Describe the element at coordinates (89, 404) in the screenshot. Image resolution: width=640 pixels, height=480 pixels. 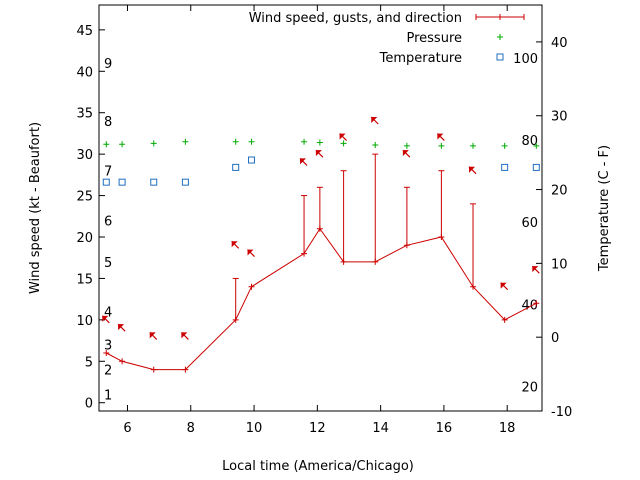
I see `left-tick-label: 0` at that location.